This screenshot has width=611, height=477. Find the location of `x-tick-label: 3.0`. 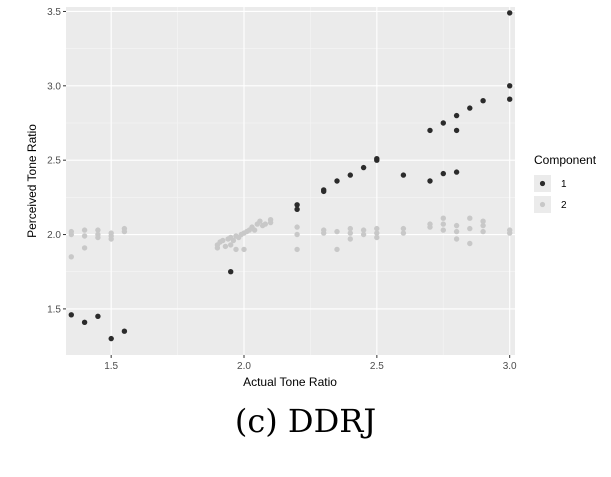

x-tick-label: 3.0 is located at coordinates (510, 366).